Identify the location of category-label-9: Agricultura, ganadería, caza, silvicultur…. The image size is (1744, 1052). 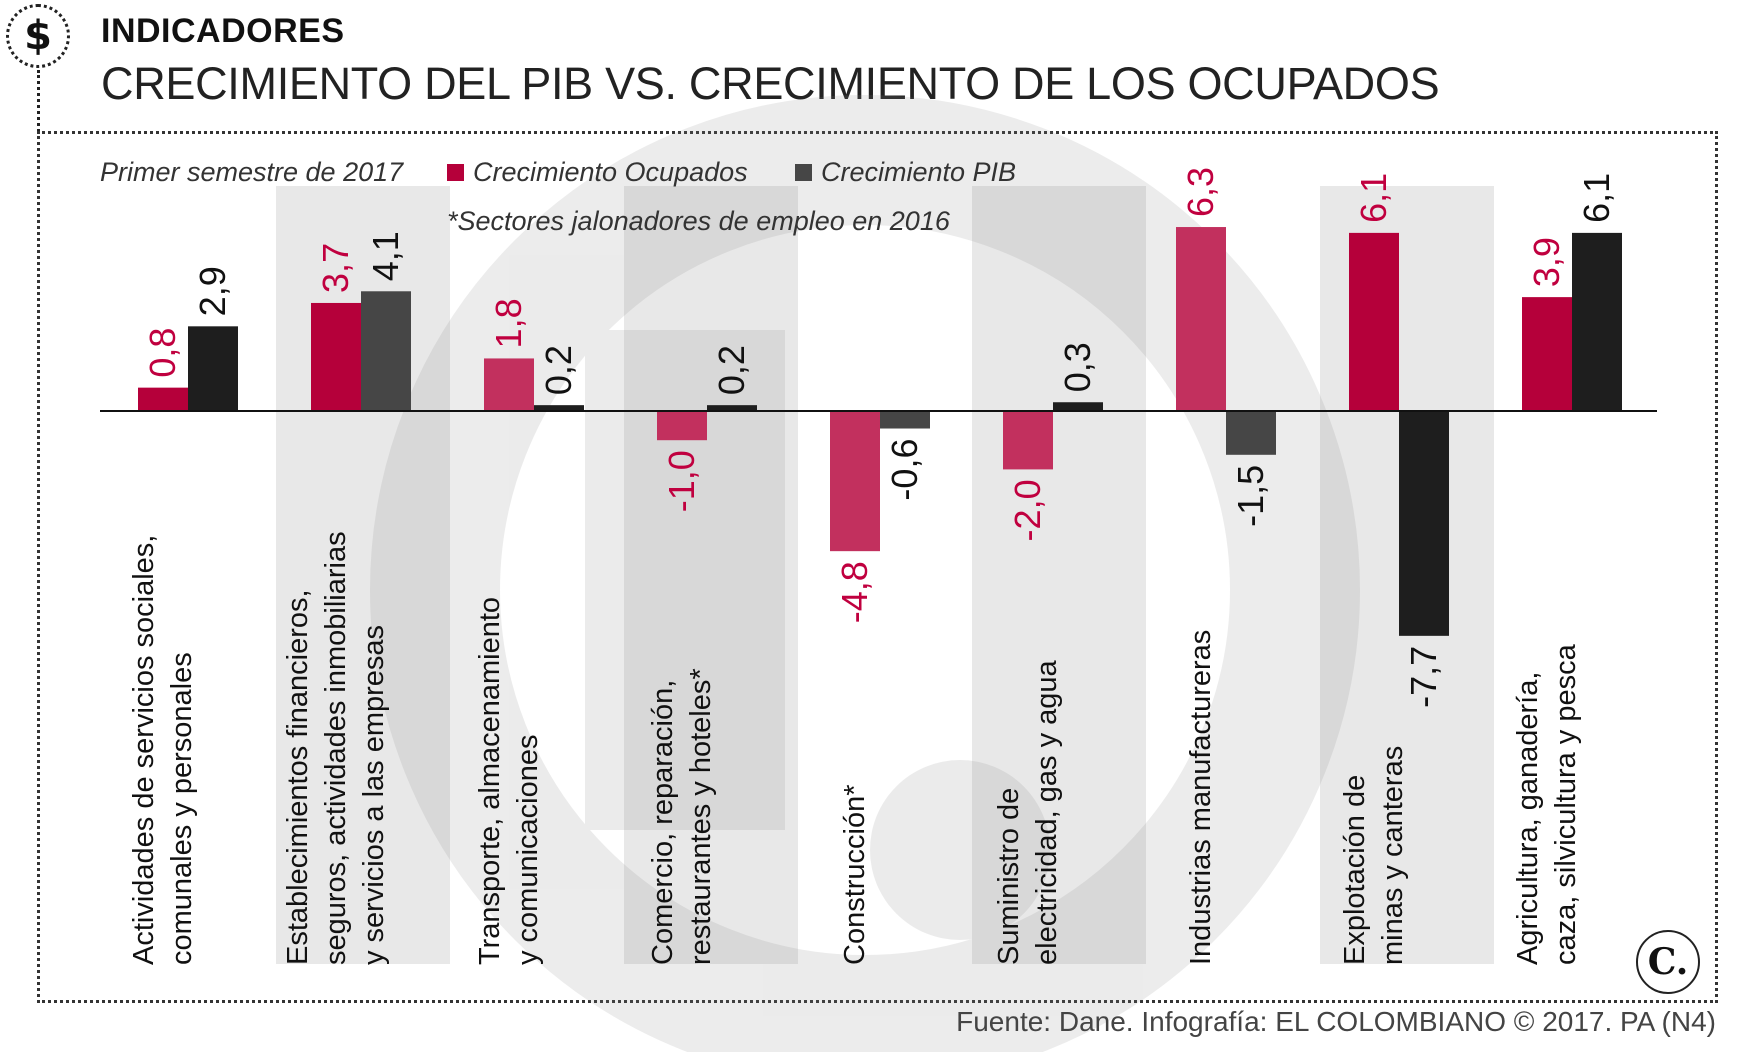
(1547, 804).